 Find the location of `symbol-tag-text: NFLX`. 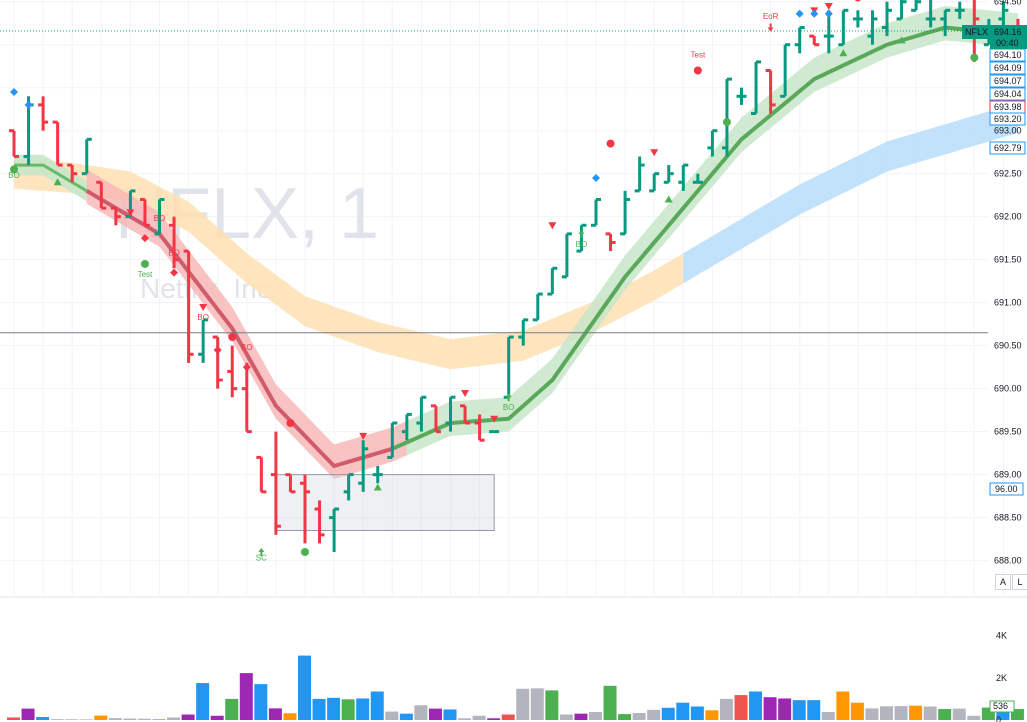

symbol-tag-text: NFLX is located at coordinates (976, 32).